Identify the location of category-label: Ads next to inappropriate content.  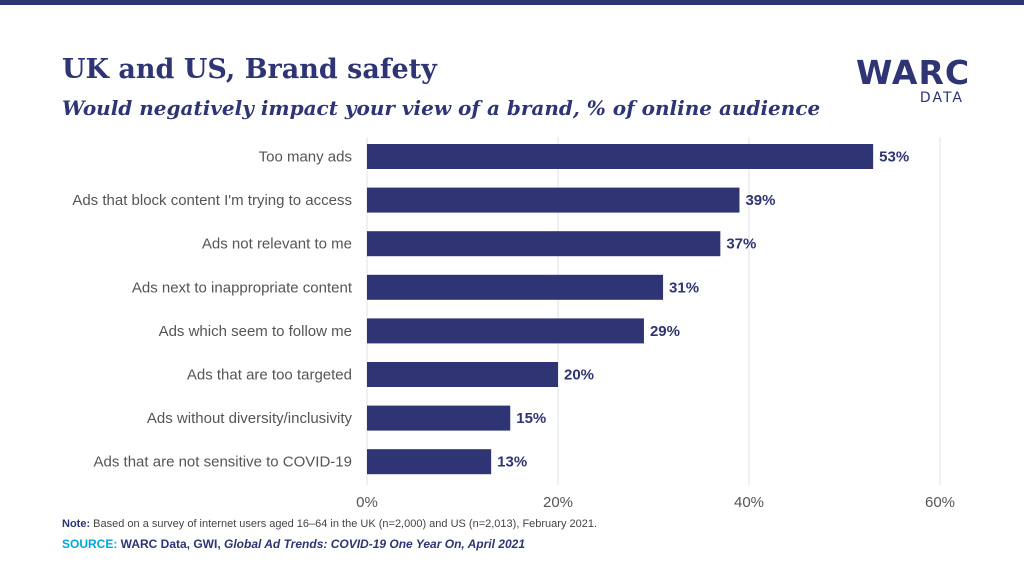
(242, 287).